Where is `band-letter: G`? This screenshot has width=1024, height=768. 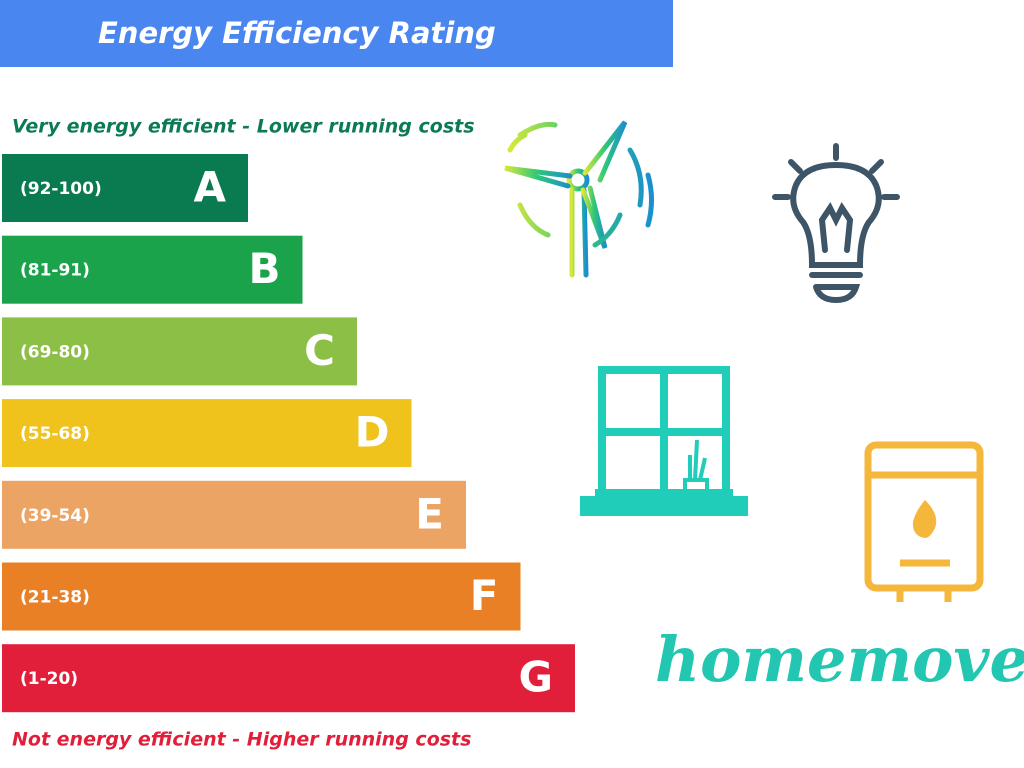 band-letter: G is located at coordinates (536, 677).